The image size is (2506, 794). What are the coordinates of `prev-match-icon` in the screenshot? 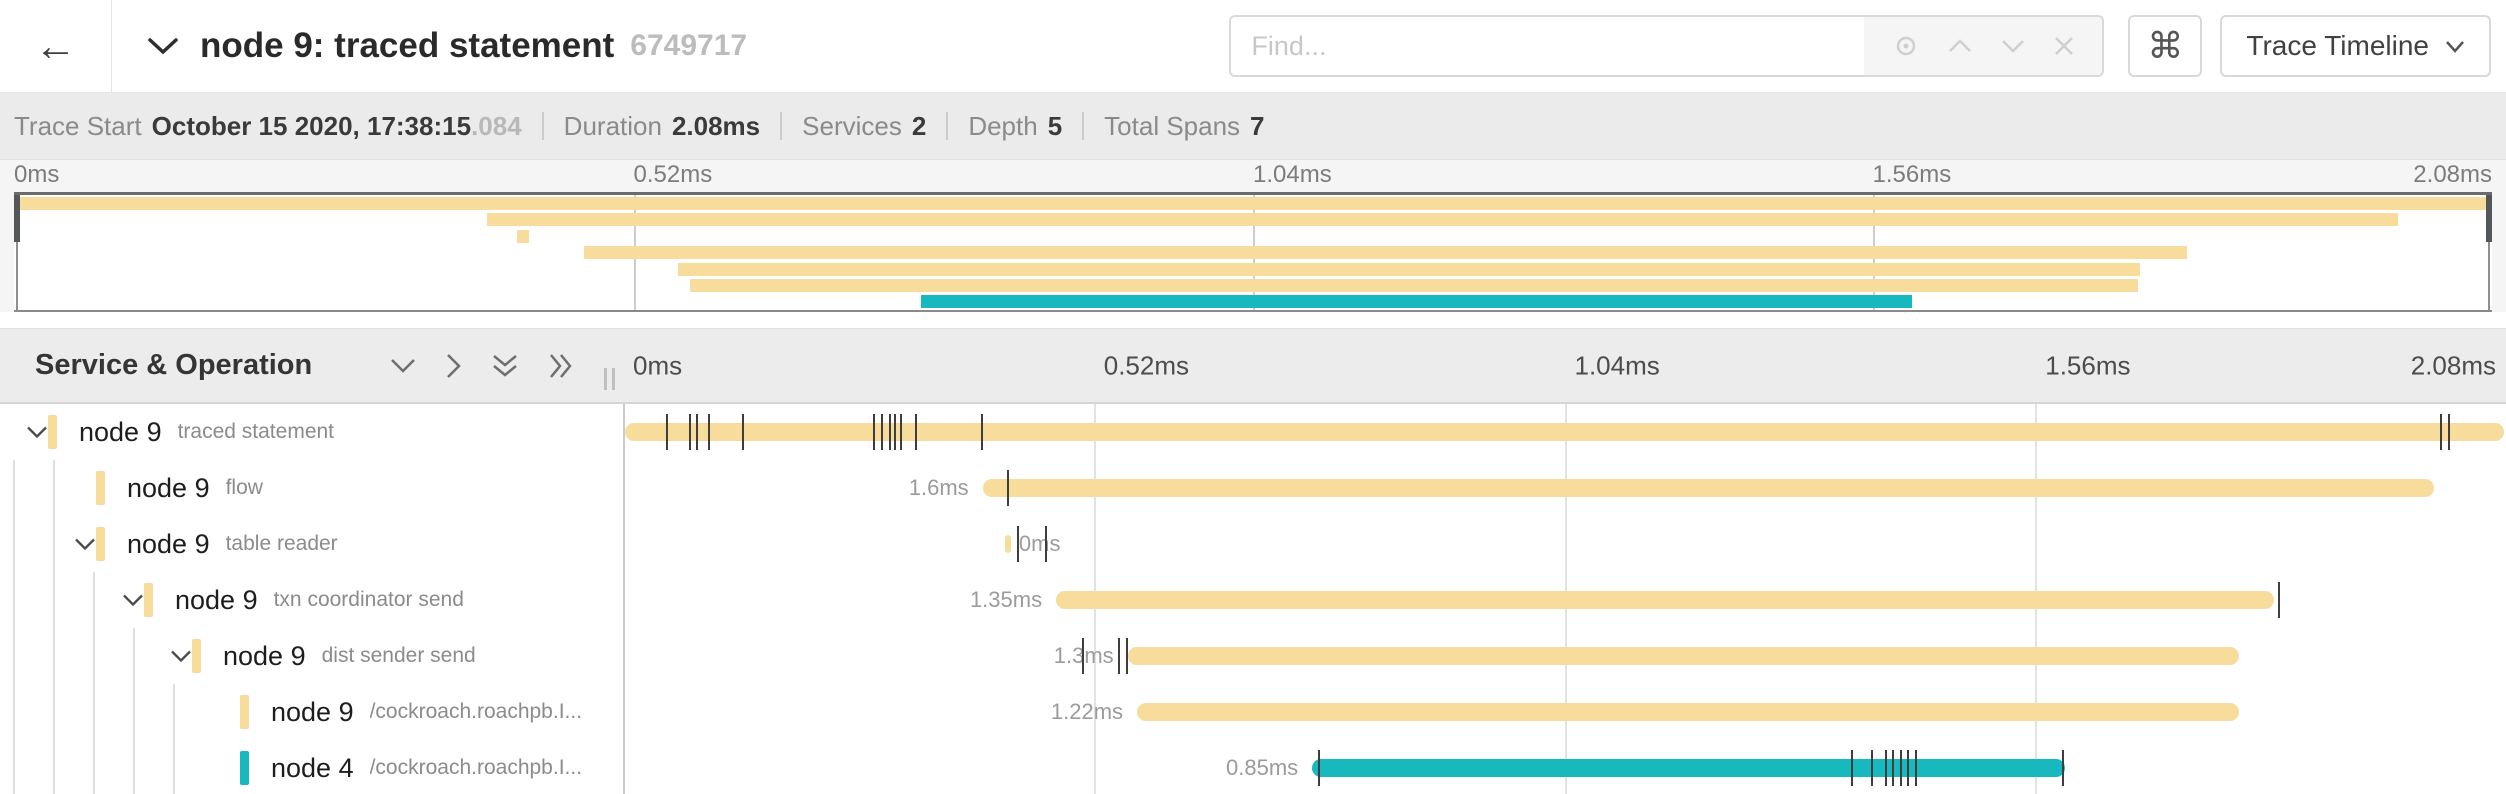 It's located at (1960, 46).